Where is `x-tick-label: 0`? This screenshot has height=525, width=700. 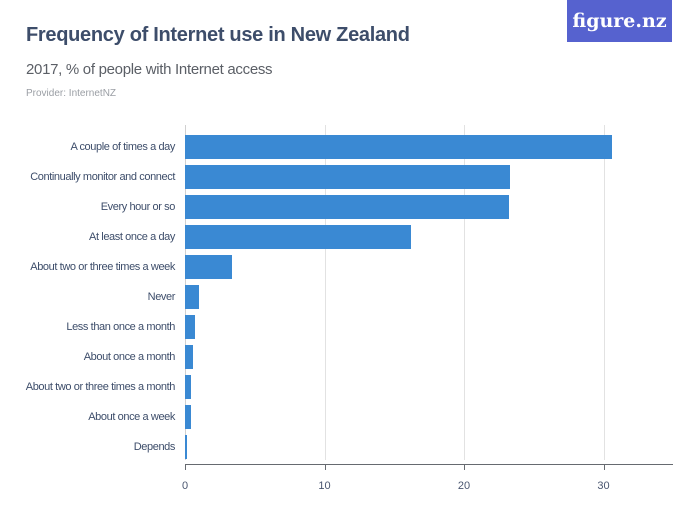
x-tick-label: 0 is located at coordinates (185, 486).